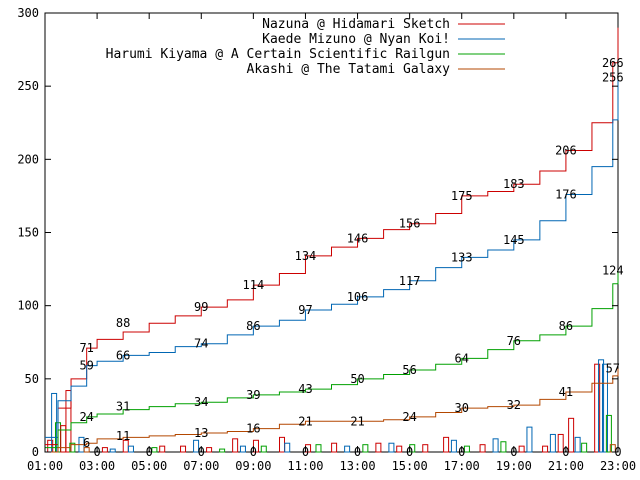  I want to click on data-label-s0-4: 134, so click(306, 256).